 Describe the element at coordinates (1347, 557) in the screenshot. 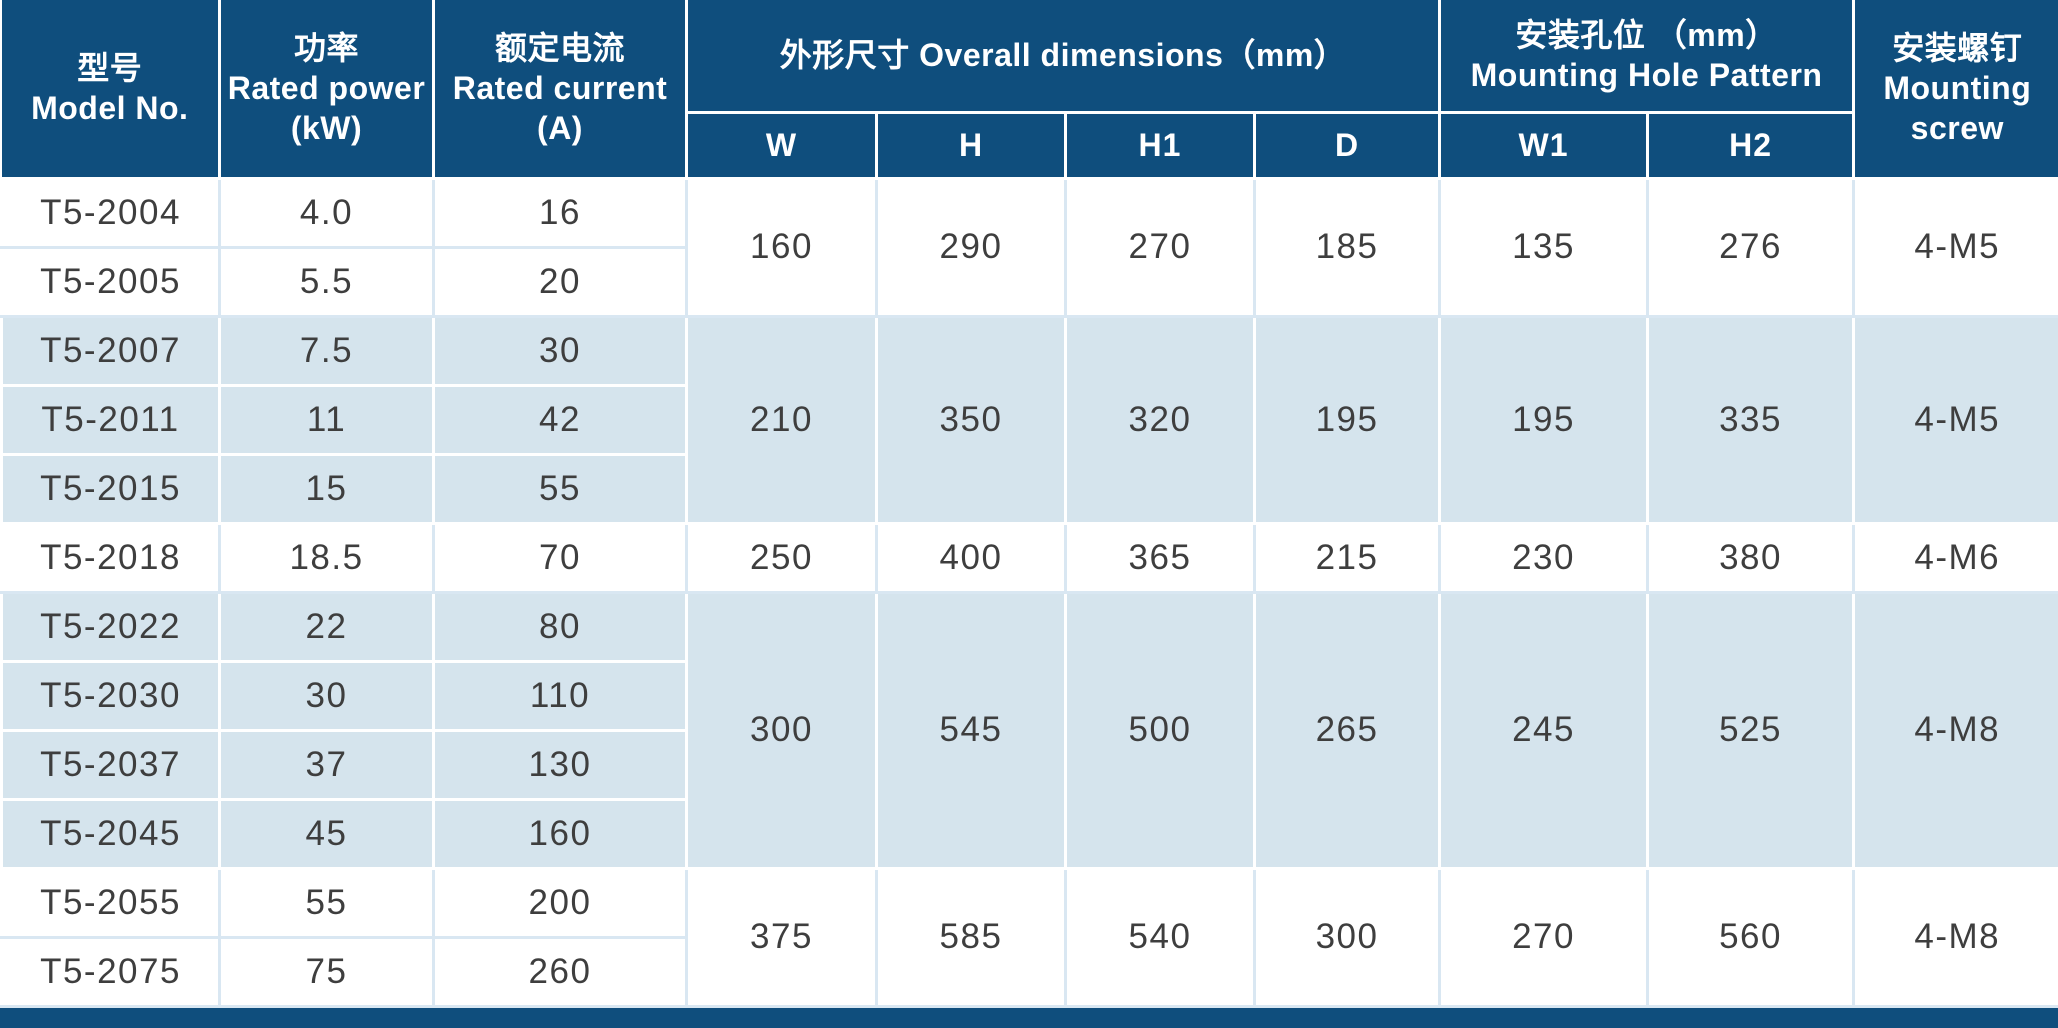

I see `dim-d-cell: 215` at that location.